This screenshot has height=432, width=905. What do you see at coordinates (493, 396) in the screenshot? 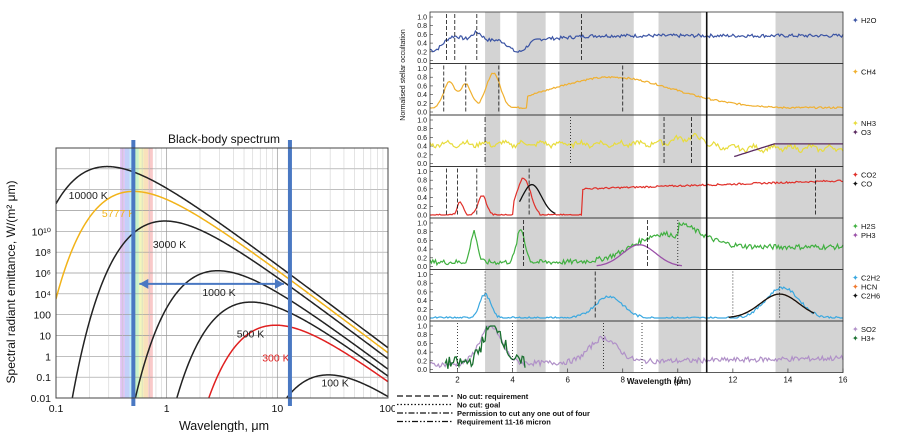
I see `line-legend-label: No cut: requirement` at bounding box center [493, 396].